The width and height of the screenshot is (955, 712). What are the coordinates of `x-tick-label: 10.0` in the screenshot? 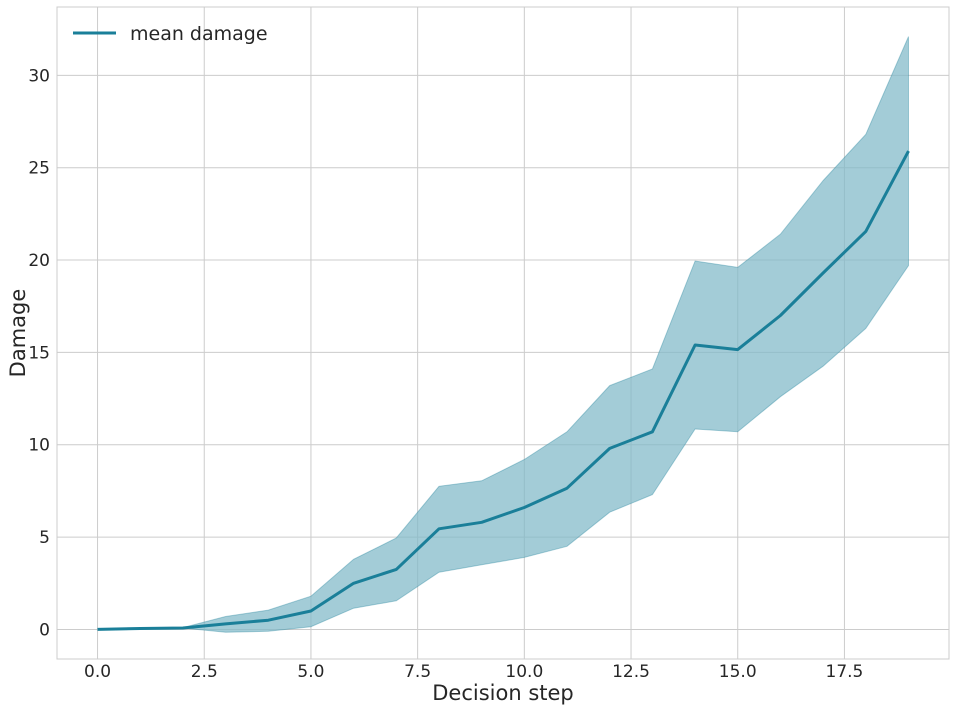 It's located at (524, 672).